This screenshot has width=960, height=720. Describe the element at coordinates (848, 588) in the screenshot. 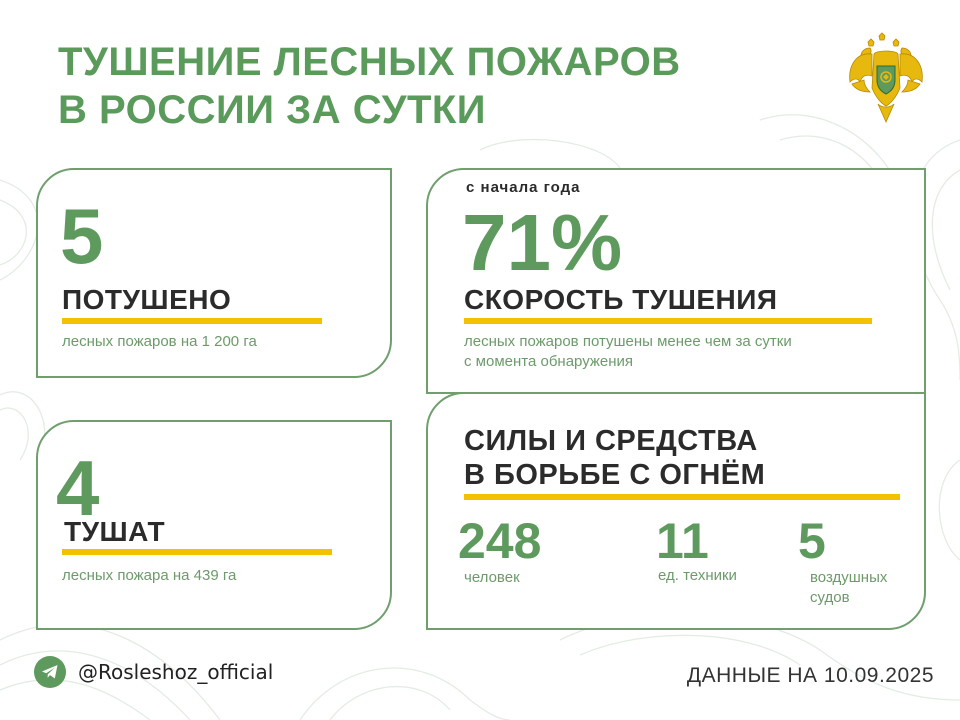

I see `aircraft-label: воздушных судов` at that location.